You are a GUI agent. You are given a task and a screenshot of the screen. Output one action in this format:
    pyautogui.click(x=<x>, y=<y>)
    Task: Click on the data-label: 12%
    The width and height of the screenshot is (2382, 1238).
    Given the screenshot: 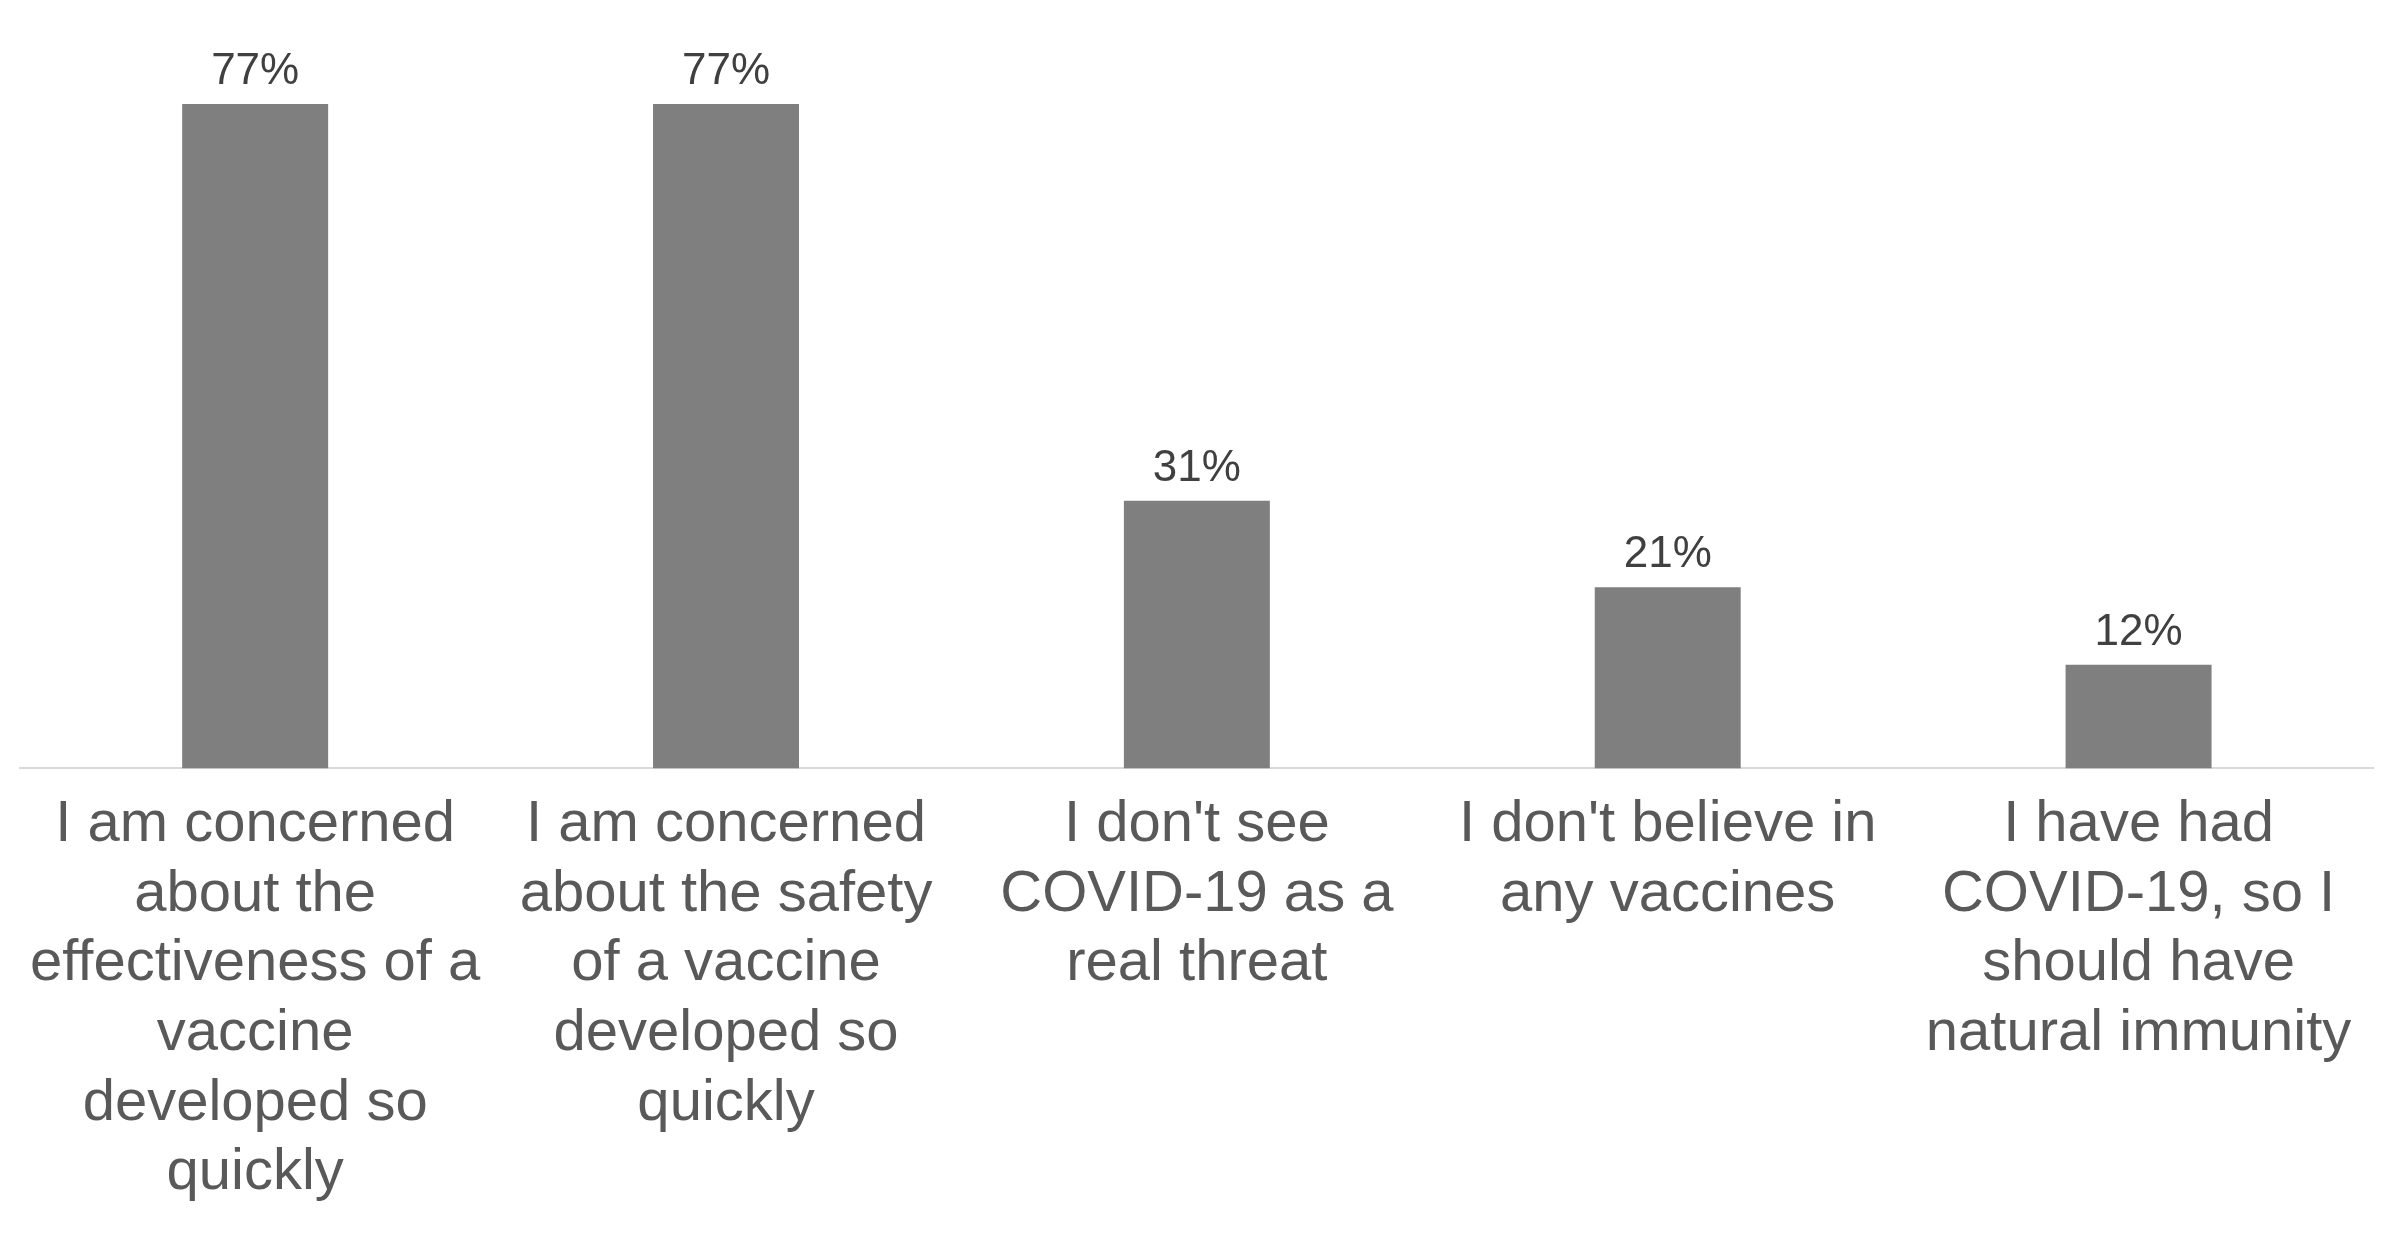 What is the action you would take?
    pyautogui.click(x=2138, y=629)
    